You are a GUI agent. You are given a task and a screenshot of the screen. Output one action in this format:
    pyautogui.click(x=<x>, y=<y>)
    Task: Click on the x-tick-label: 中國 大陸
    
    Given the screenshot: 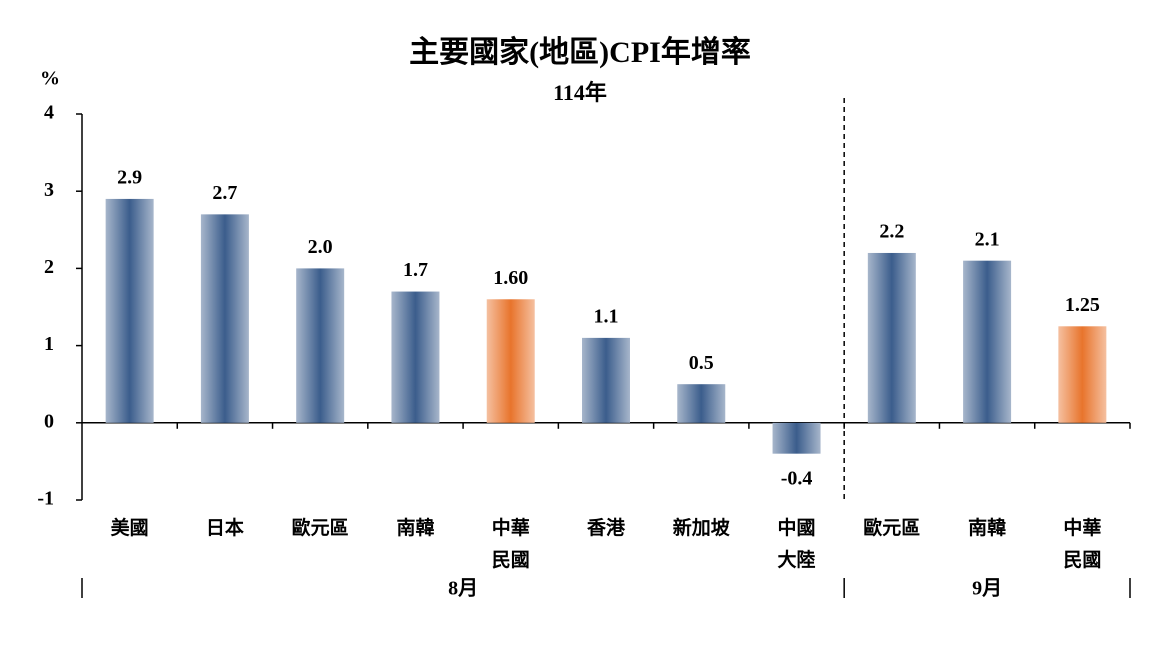 What is the action you would take?
    pyautogui.click(x=796, y=544)
    